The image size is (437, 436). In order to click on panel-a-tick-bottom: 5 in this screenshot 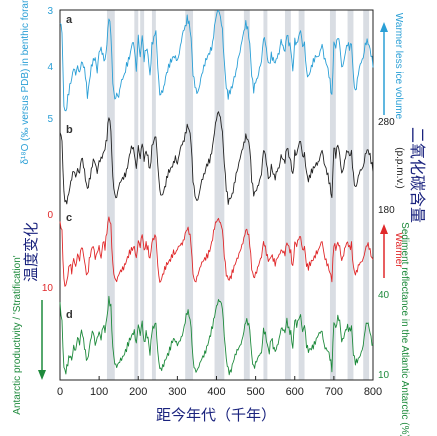, I will do `click(50, 119)`.